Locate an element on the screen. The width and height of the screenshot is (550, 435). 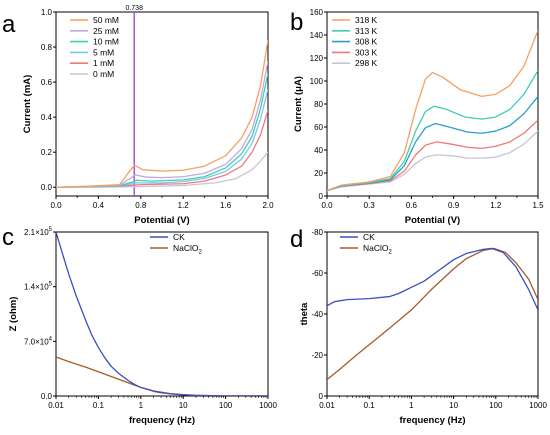
y-axis-label: Z (ohm) is located at coordinates (13, 314).